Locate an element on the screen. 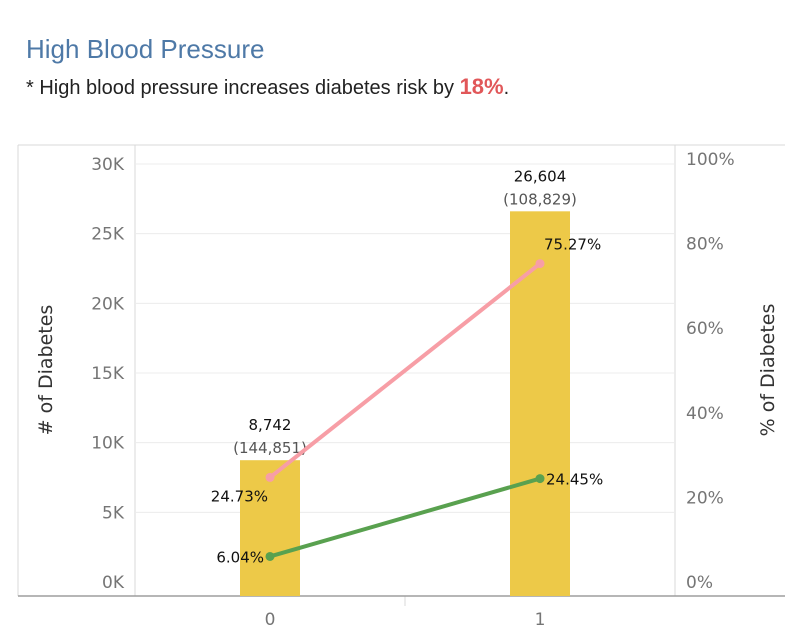 The image size is (800, 640). y-tick-label: 5K is located at coordinates (113, 513).